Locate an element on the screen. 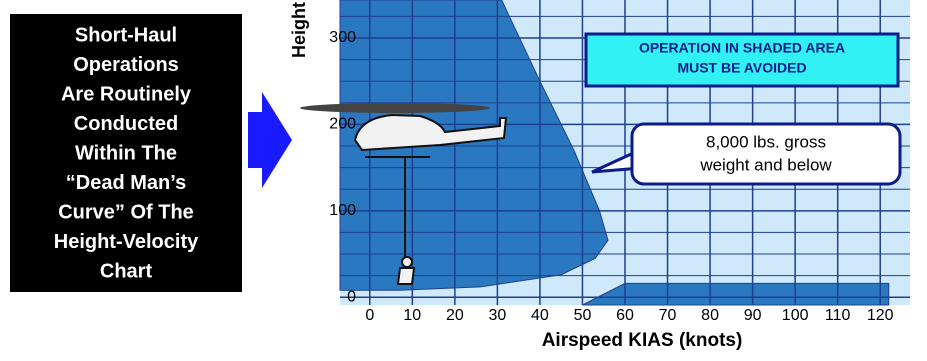 Image resolution: width=927 pixels, height=361 pixels. callout: 8,000 lbs. gross weight and below is located at coordinates (746, 154).